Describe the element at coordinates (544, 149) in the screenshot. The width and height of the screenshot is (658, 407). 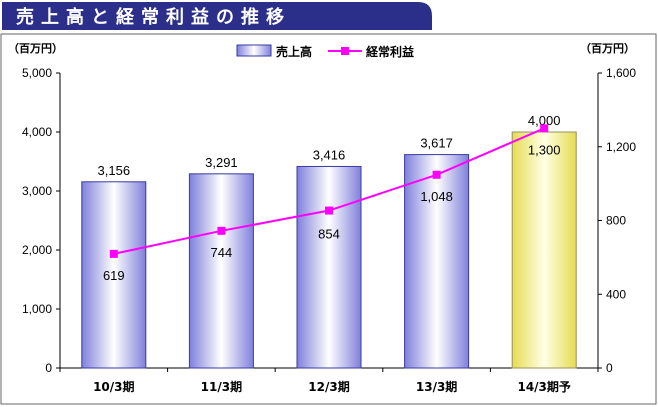
I see `profit-value-label: 1,300` at that location.